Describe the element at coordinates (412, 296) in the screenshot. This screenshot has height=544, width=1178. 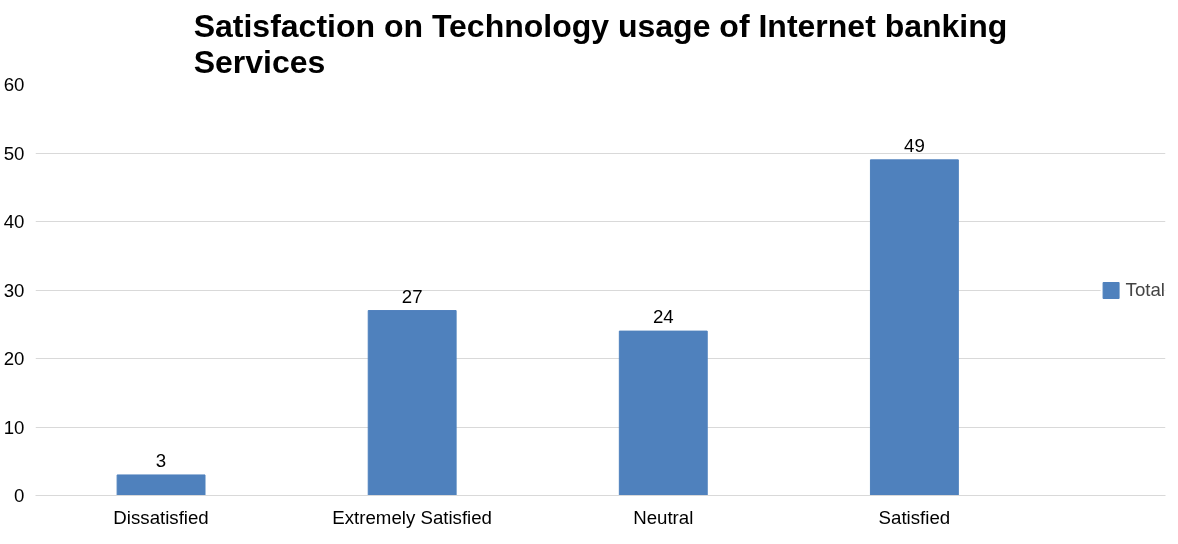
I see `data-label: 27` at that location.